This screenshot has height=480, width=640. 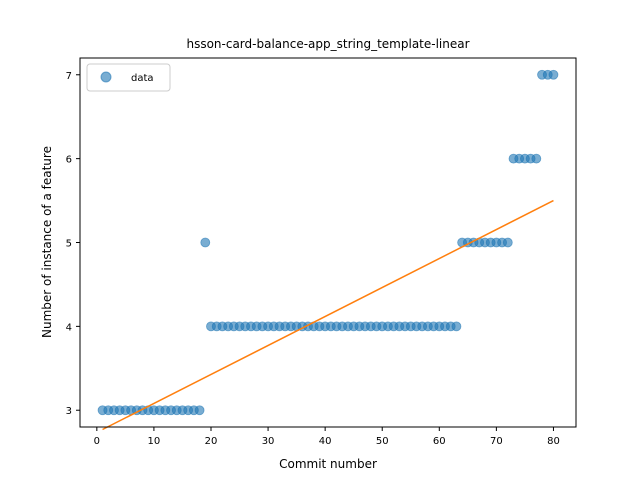 I want to click on legend: data, so click(x=128, y=77).